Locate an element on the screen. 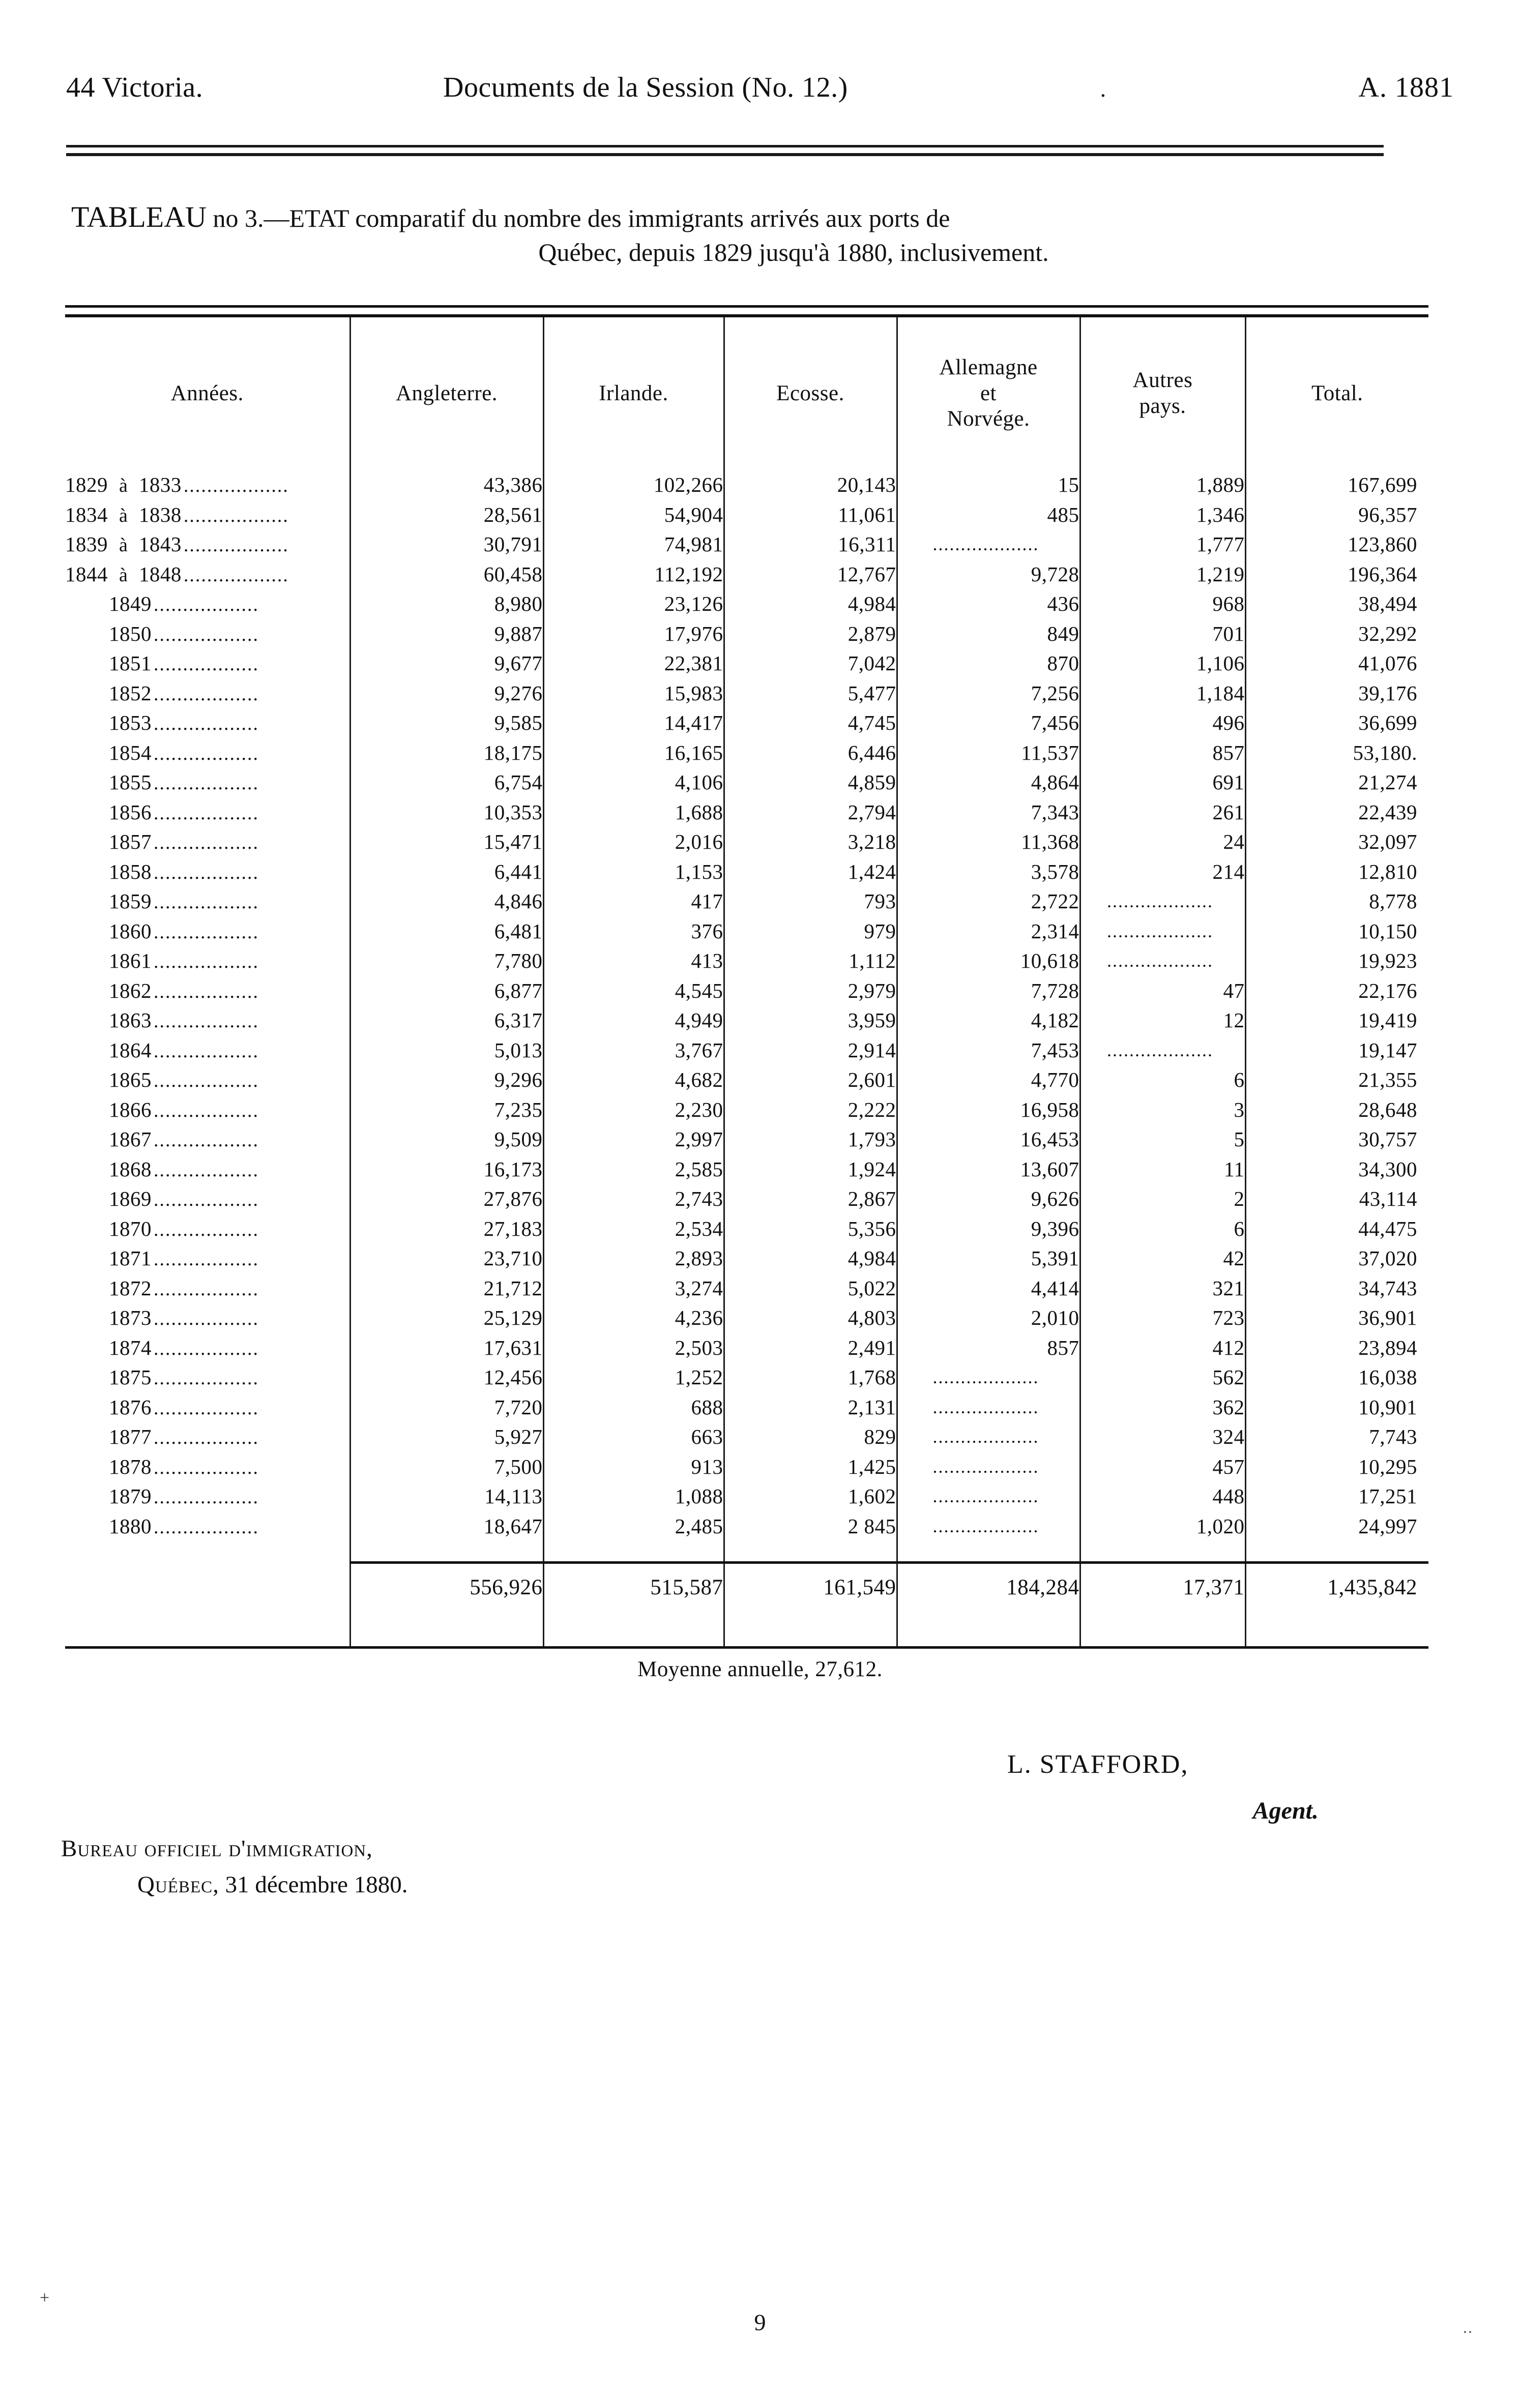 Image resolution: width=1520 pixels, height=2408 pixels. cell-total: 32,097 is located at coordinates (1387, 842).